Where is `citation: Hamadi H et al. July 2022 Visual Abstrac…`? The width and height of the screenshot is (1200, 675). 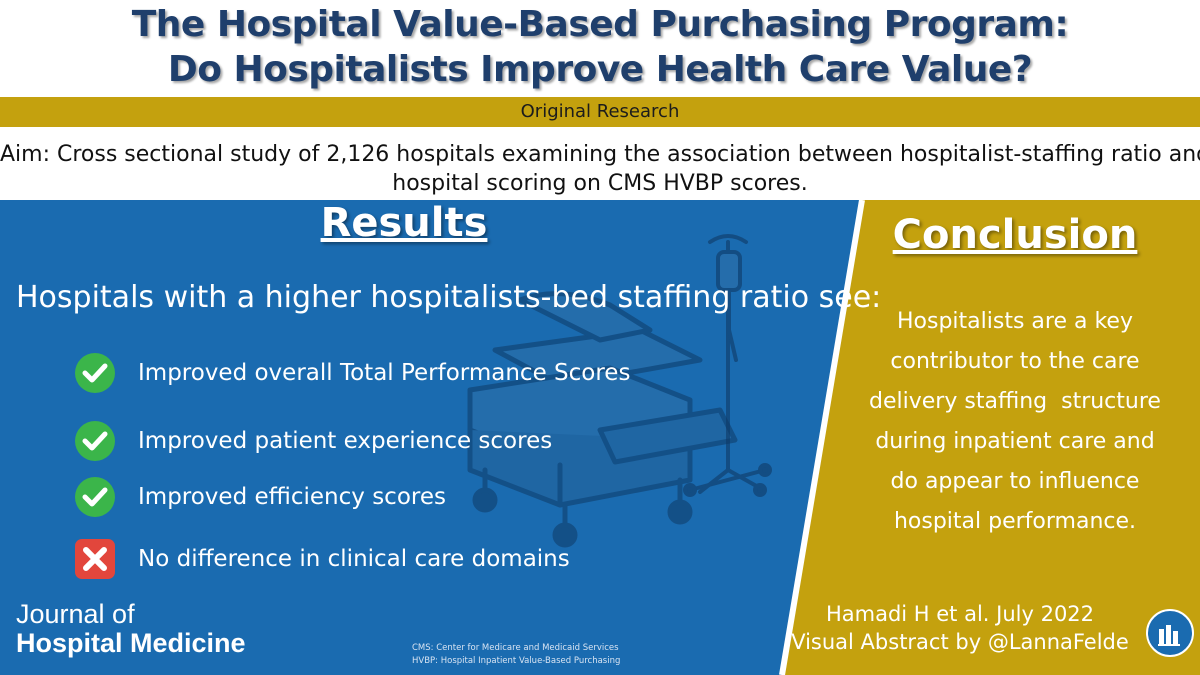
citation: Hamadi H et al. July 2022 Visual Abstrac… is located at coordinates (960, 628).